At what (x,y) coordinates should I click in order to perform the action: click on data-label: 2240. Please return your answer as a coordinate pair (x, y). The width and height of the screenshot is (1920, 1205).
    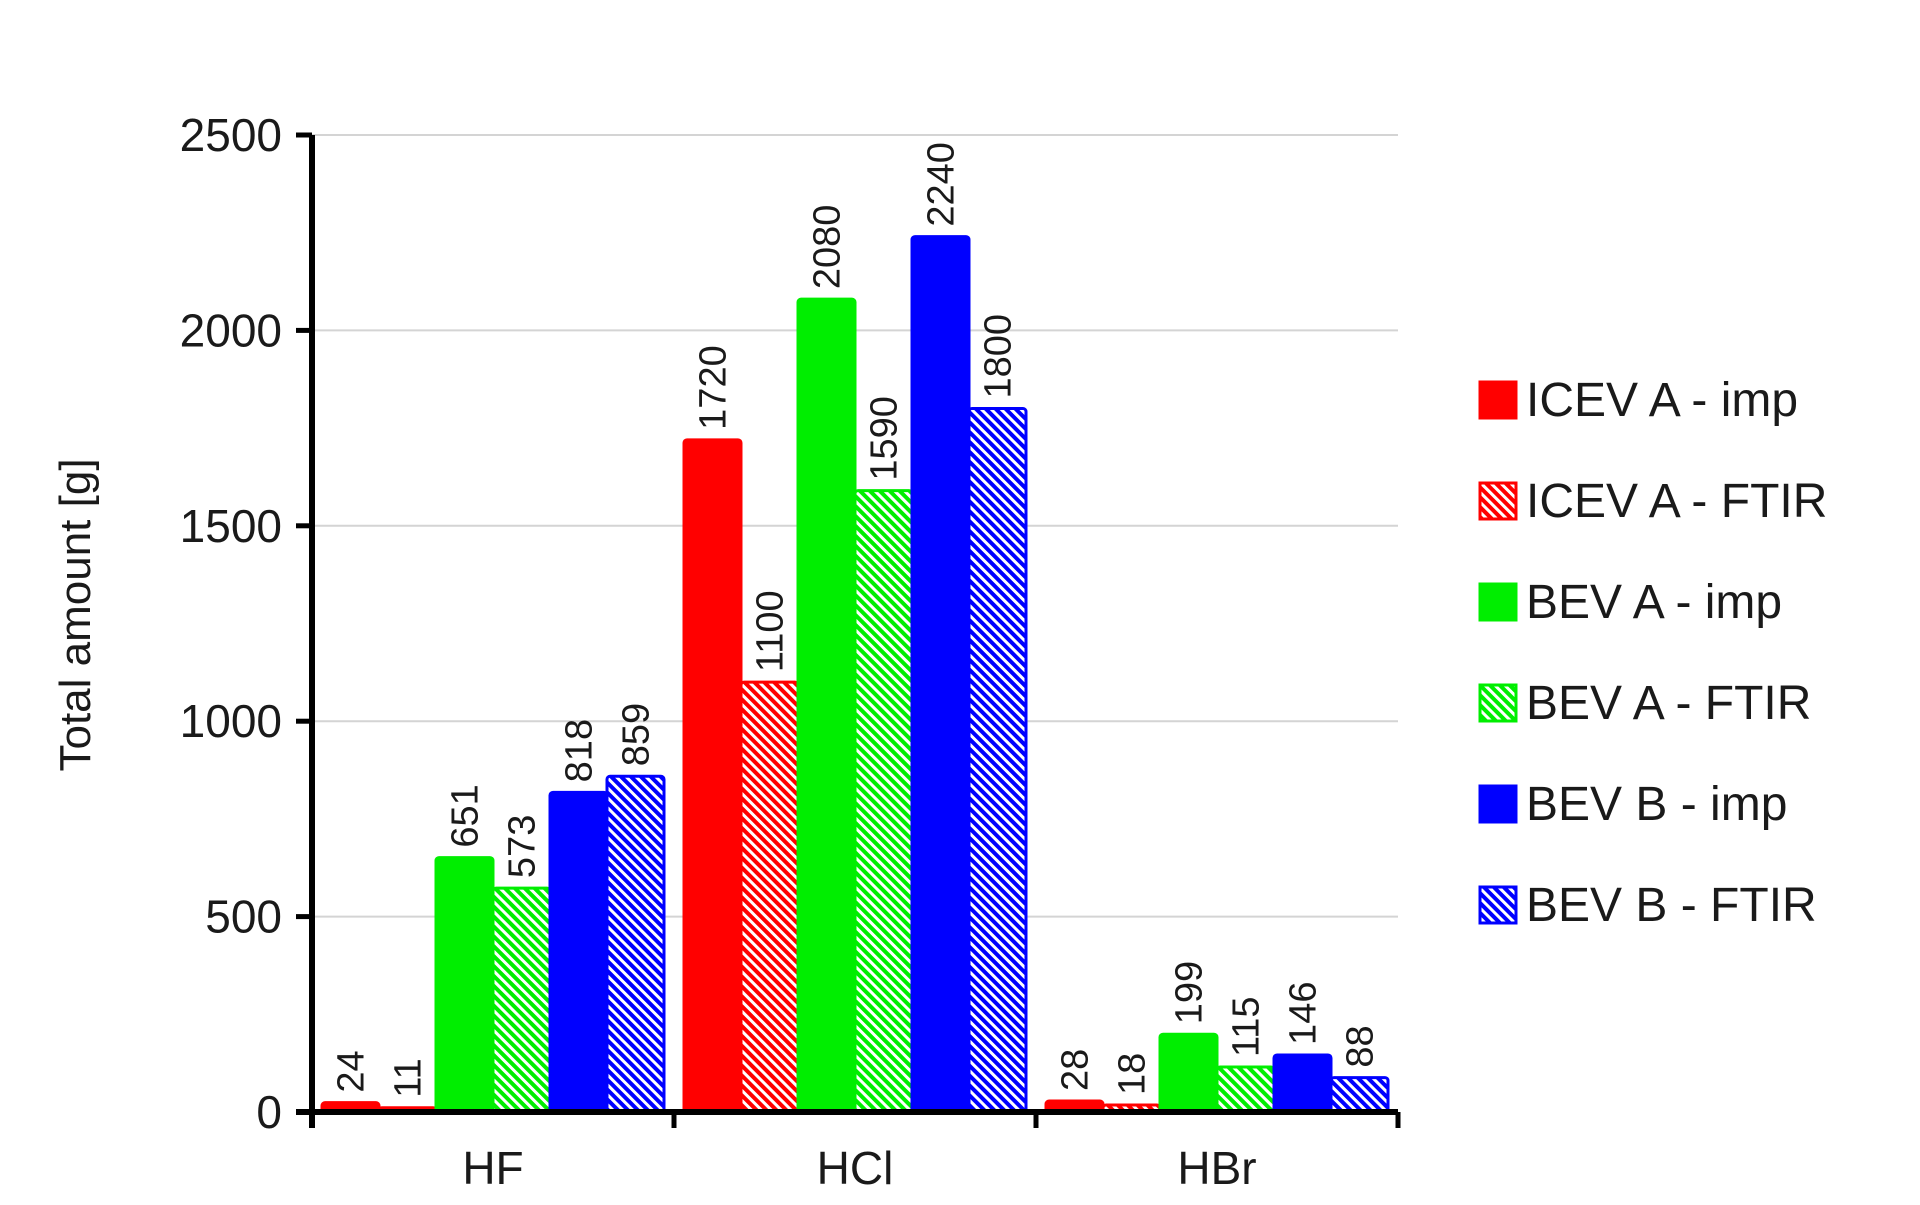
    Looking at the image, I should click on (942, 184).